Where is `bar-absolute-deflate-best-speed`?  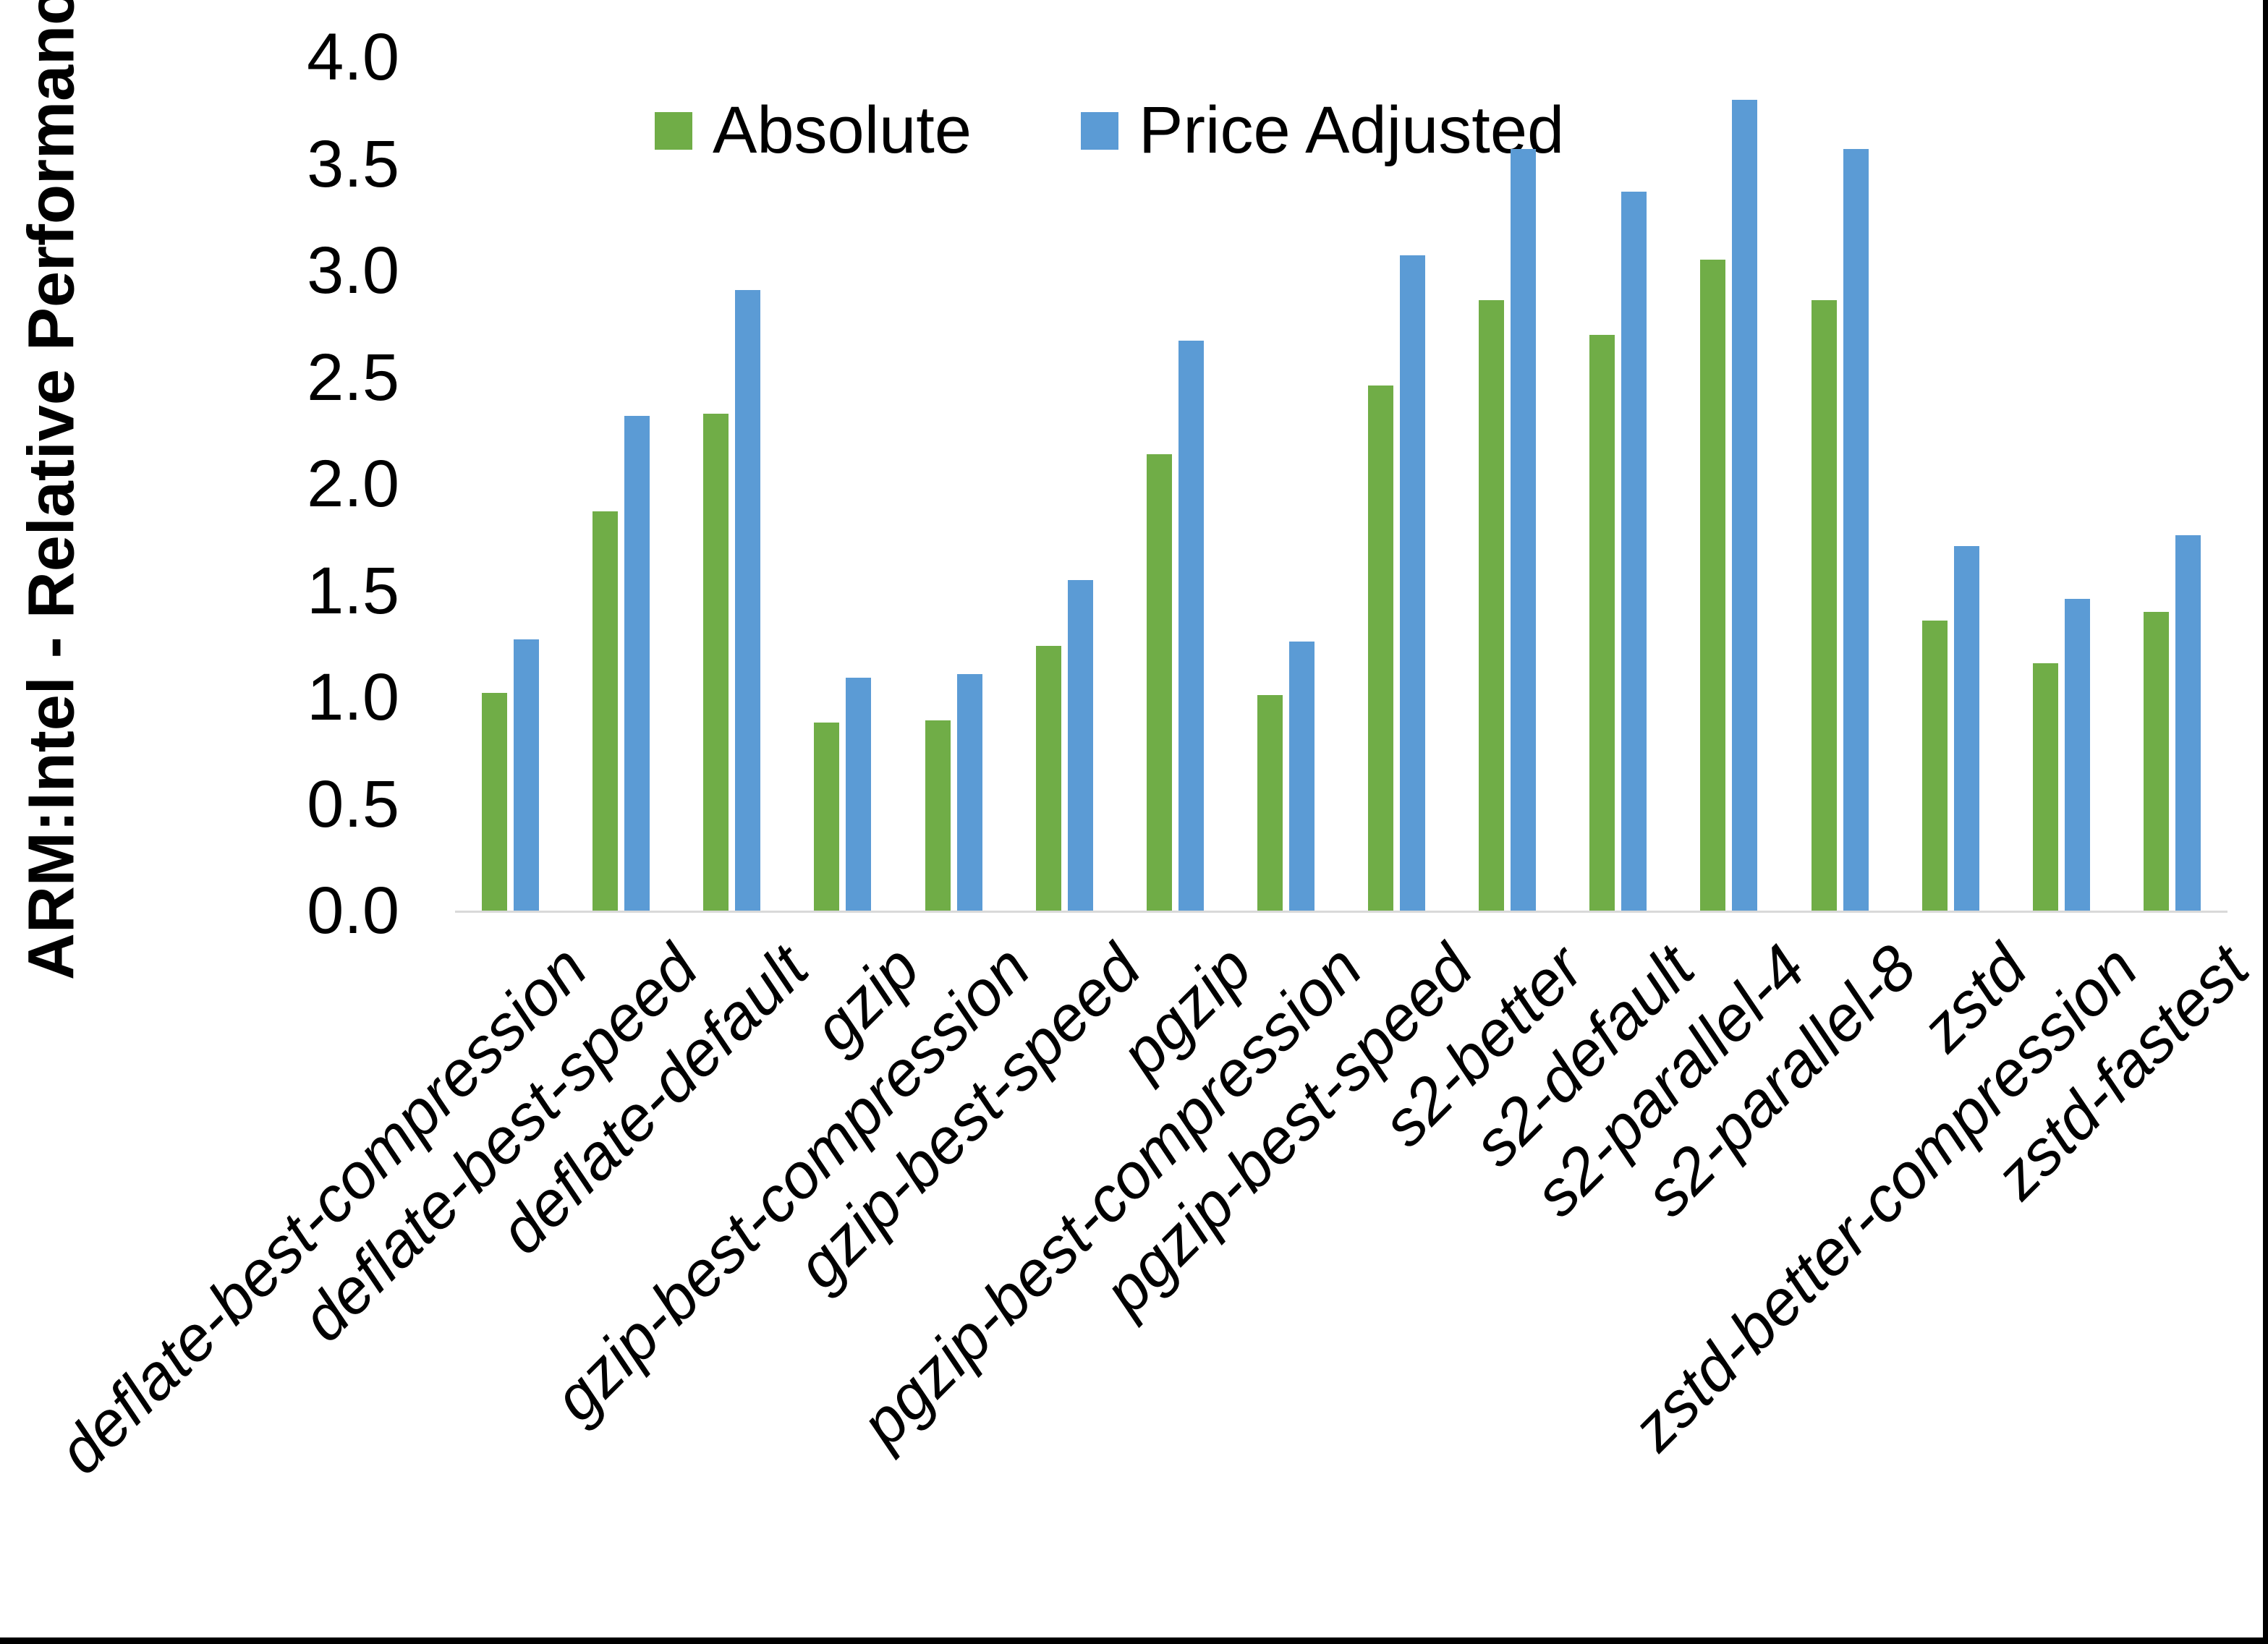 bar-absolute-deflate-best-speed is located at coordinates (606, 711).